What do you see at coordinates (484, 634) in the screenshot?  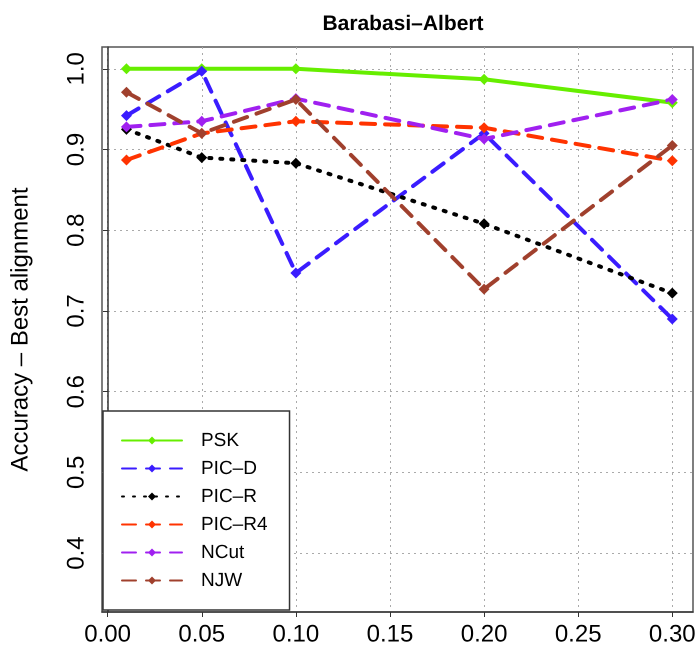 I see `x-tick-label: 0.20` at bounding box center [484, 634].